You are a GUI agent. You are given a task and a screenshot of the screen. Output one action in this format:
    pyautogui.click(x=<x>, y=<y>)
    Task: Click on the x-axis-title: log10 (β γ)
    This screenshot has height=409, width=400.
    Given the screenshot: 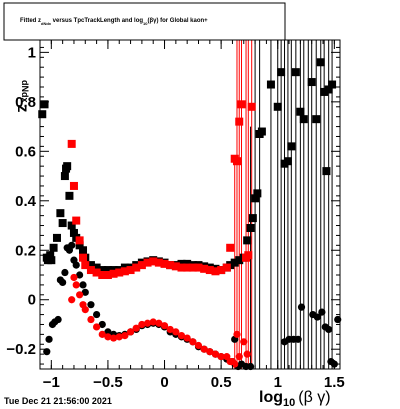 What is the action you would take?
    pyautogui.click(x=295, y=399)
    